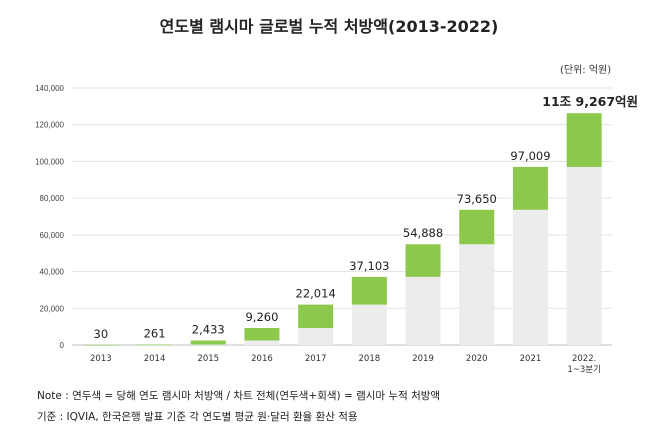 The image size is (658, 443). What do you see at coordinates (329, 26) in the screenshot?
I see `chart-title: 연도별 램시마 글로벌 누적 처방액(2013-2022)` at bounding box center [329, 26].